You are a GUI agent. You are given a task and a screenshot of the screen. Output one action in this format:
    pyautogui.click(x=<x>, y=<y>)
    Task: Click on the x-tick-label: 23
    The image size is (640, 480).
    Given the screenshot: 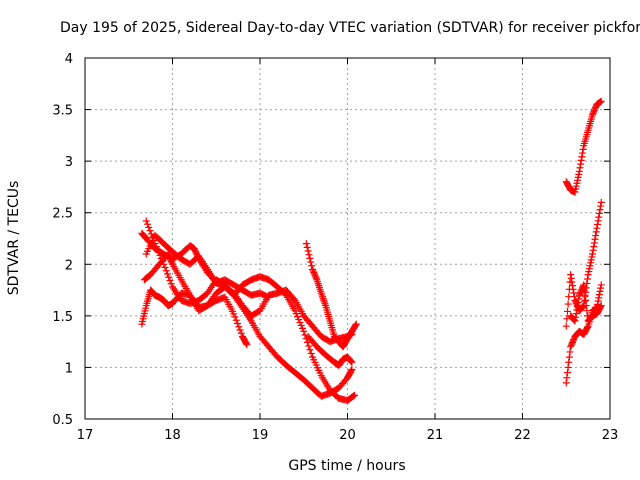 What is the action you would take?
    pyautogui.click(x=610, y=435)
    